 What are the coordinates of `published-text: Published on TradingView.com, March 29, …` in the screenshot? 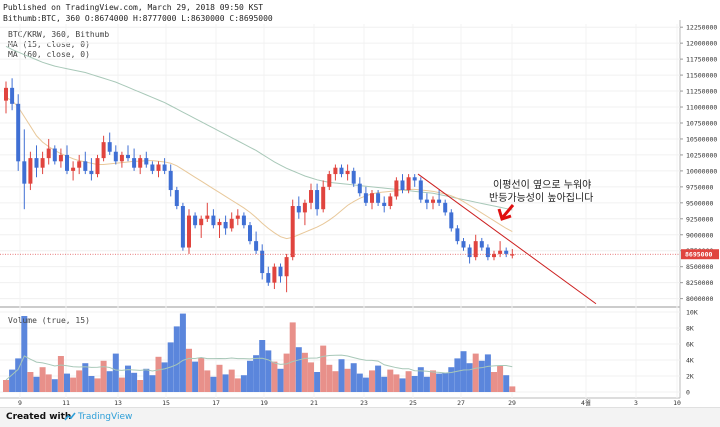 It's located at (133, 7).